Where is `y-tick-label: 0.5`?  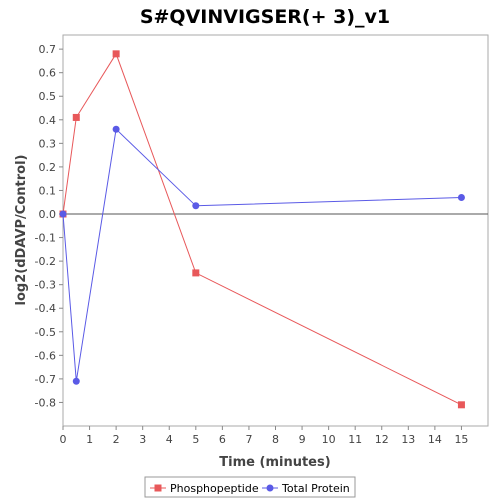 y-tick-label: 0.5 is located at coordinates (48, 96).